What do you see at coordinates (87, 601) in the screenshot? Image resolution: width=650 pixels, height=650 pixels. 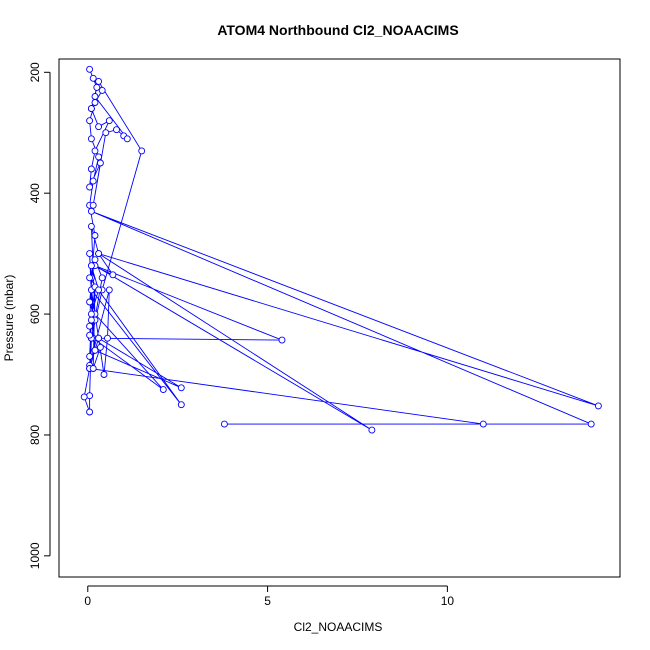 I see `x-tick-label: 0` at bounding box center [87, 601].